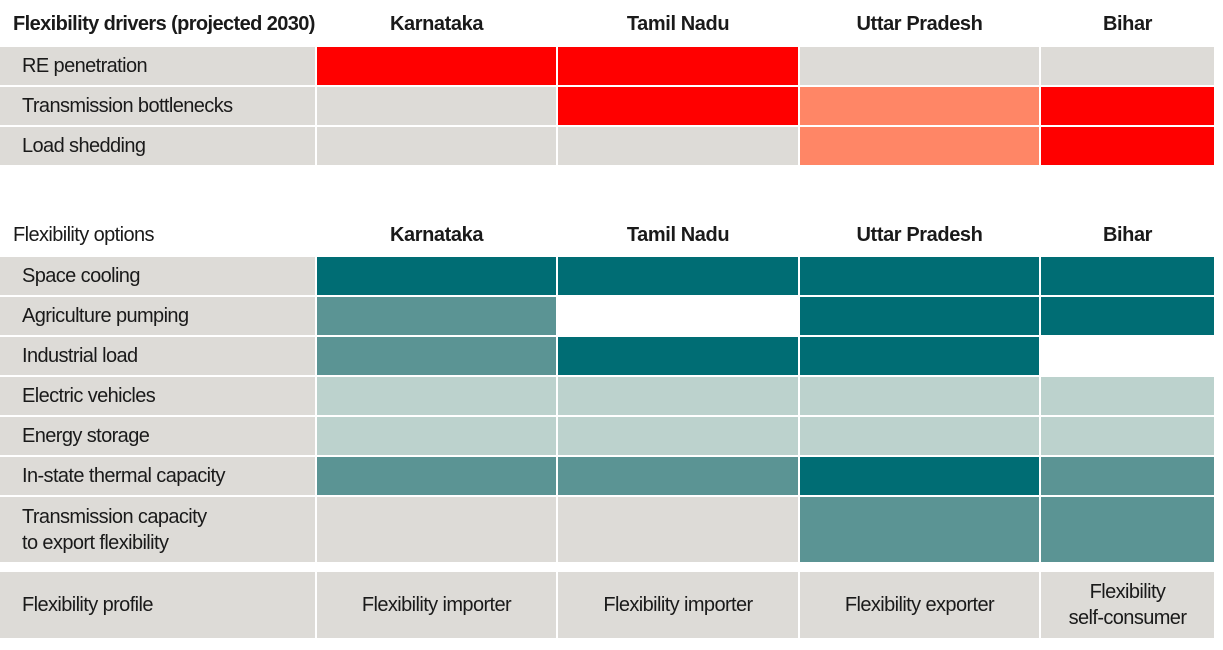 The image size is (1223, 650). What do you see at coordinates (157, 146) in the screenshot?
I see `driver-row-label: Load shedding` at bounding box center [157, 146].